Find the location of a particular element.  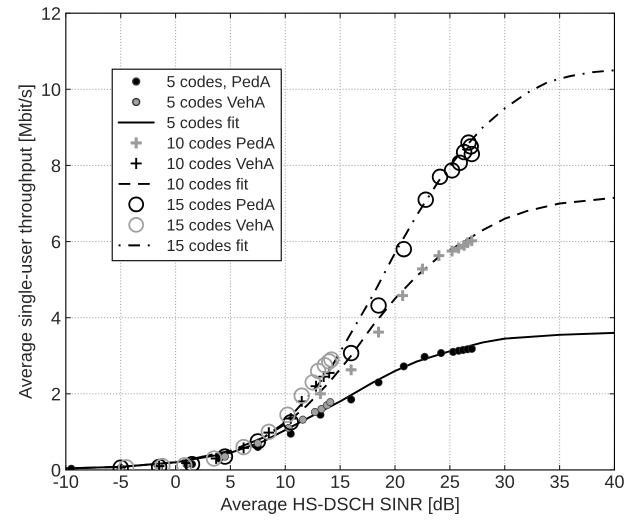

x-axis-title: Average HS-DSCH SINR [dB] is located at coordinates (339, 505).